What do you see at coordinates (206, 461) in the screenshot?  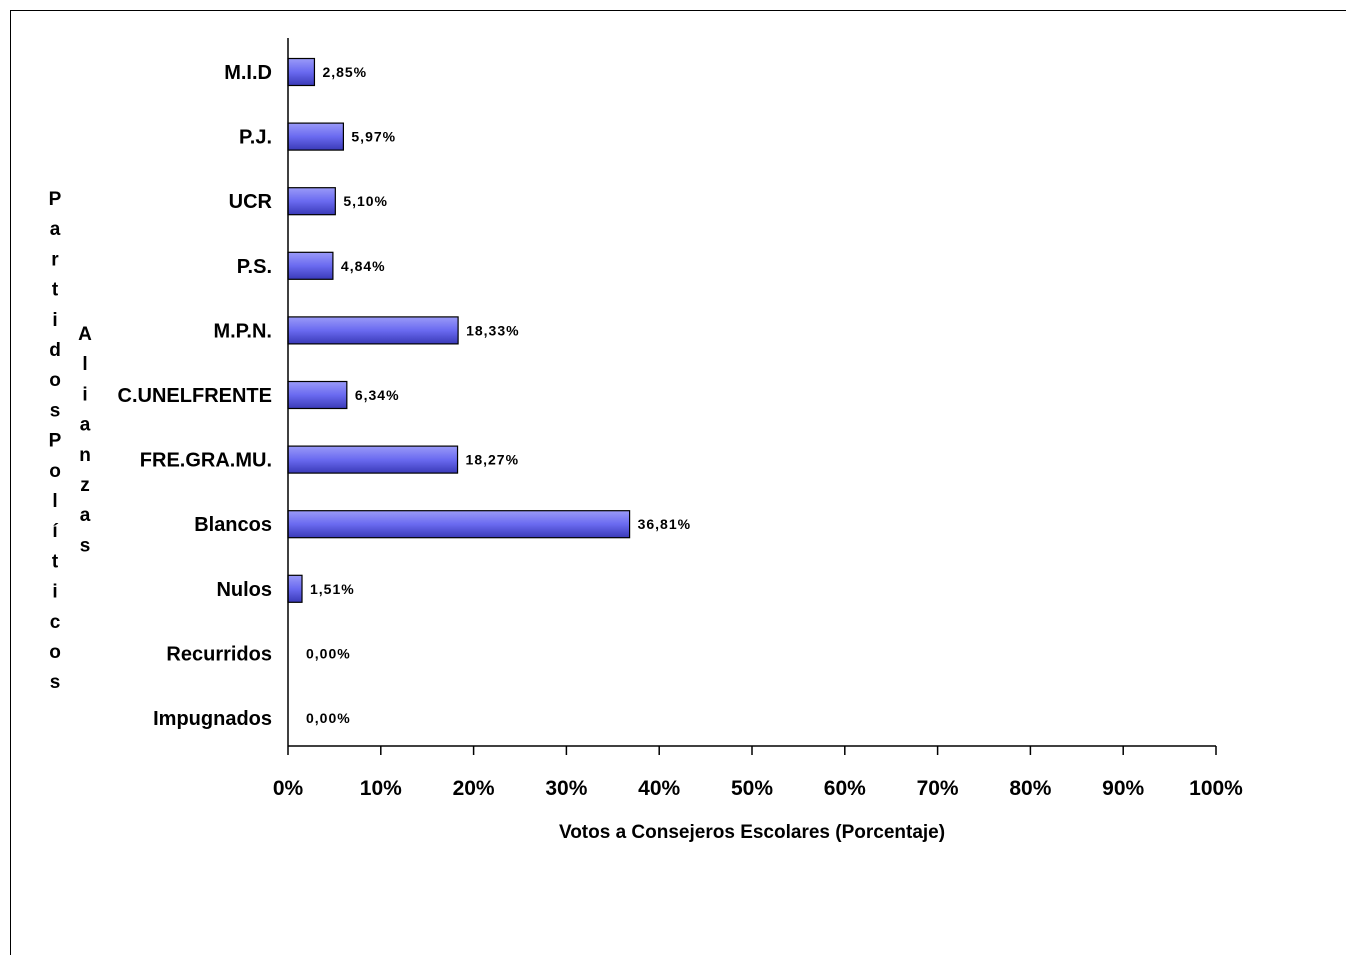 I see `category-label: FRE.GRA.MU.` at bounding box center [206, 461].